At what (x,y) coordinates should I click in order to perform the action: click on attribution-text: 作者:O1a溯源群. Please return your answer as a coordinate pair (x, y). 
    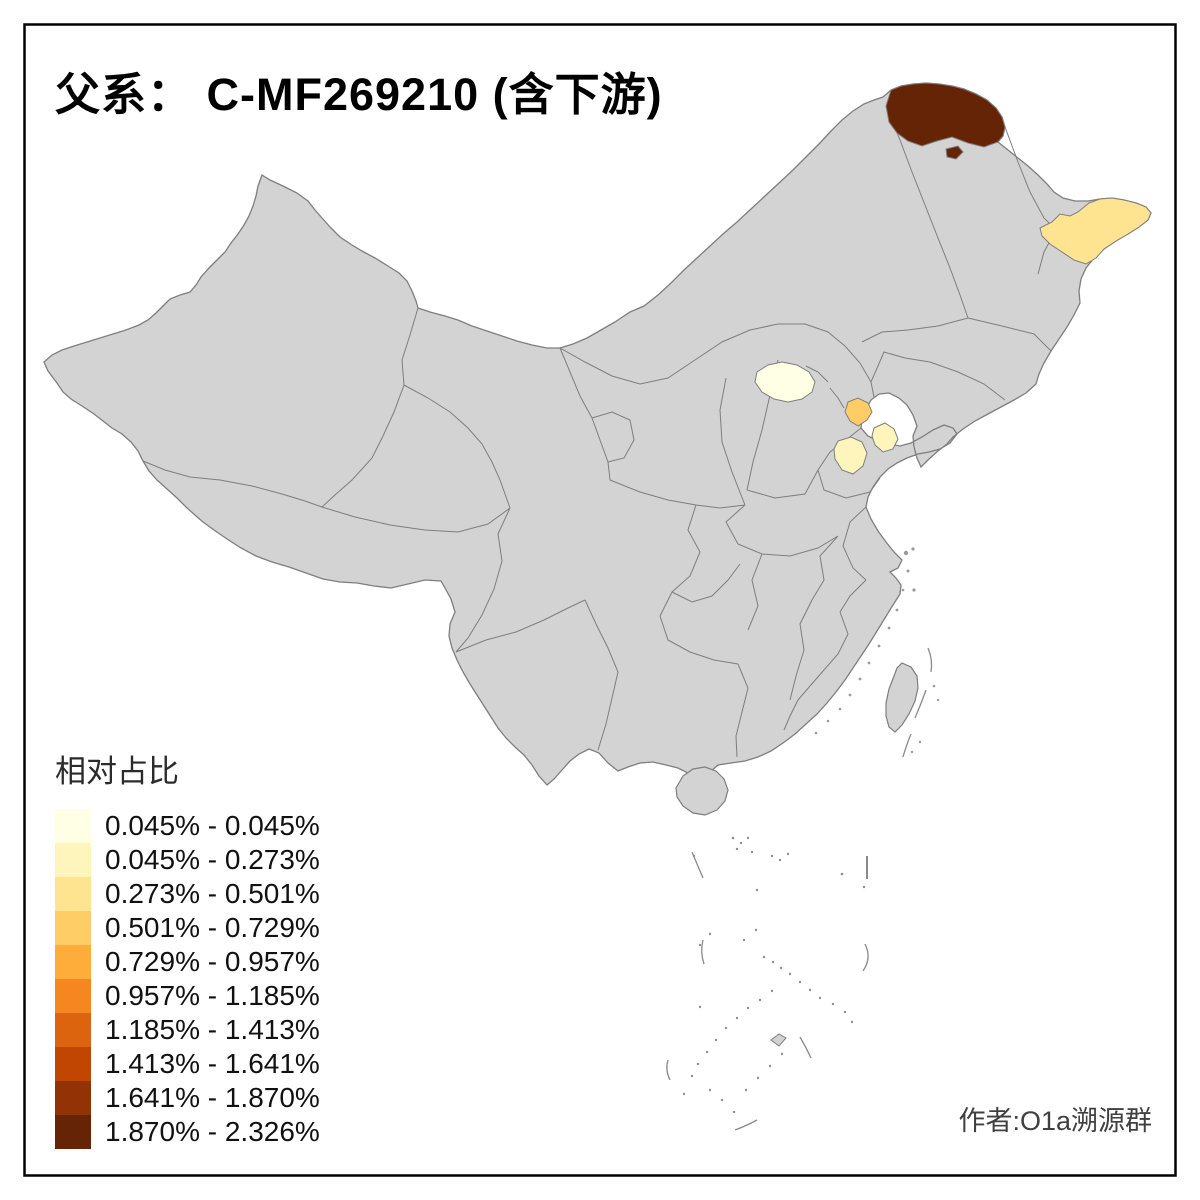
    Looking at the image, I should click on (1055, 1121).